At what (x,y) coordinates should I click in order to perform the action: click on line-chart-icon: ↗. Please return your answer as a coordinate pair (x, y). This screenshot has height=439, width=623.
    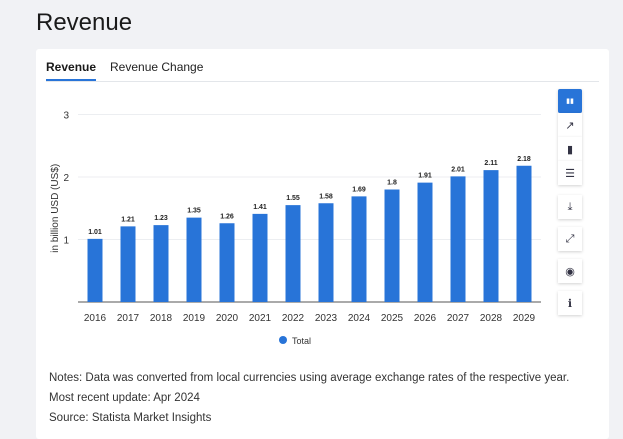
    Looking at the image, I should click on (570, 125).